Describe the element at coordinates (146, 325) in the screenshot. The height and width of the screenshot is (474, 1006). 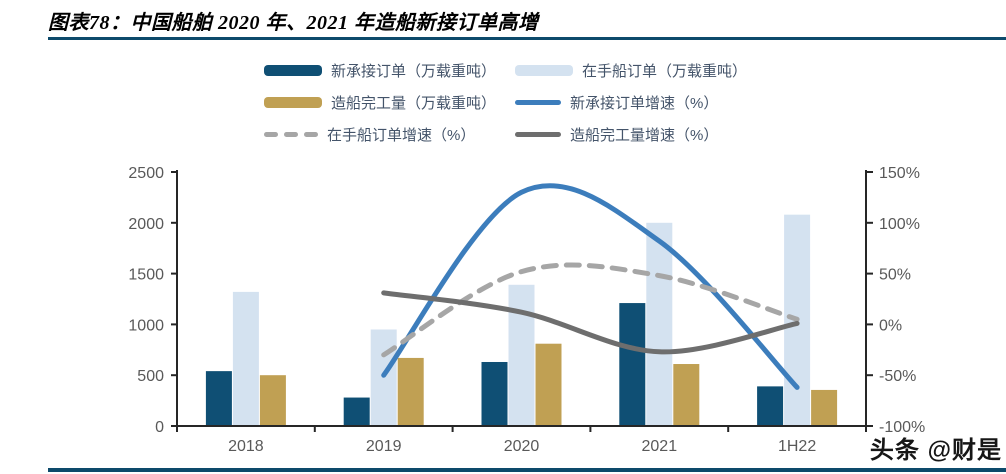
I see `left-axis-tick-label: 1000` at that location.